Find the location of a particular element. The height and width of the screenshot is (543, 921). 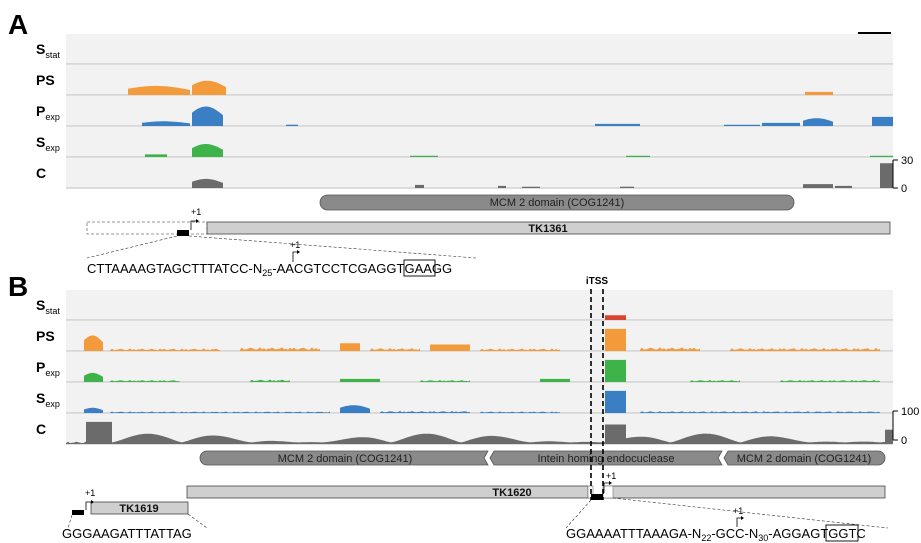

panel-b-axis-max: 100 is located at coordinates (910, 412).